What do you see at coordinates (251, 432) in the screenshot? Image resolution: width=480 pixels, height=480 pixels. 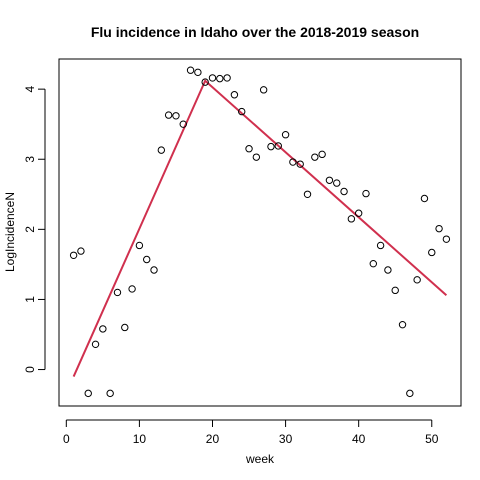 I see `x-axis: 0 10 20 30 40 50` at bounding box center [251, 432].